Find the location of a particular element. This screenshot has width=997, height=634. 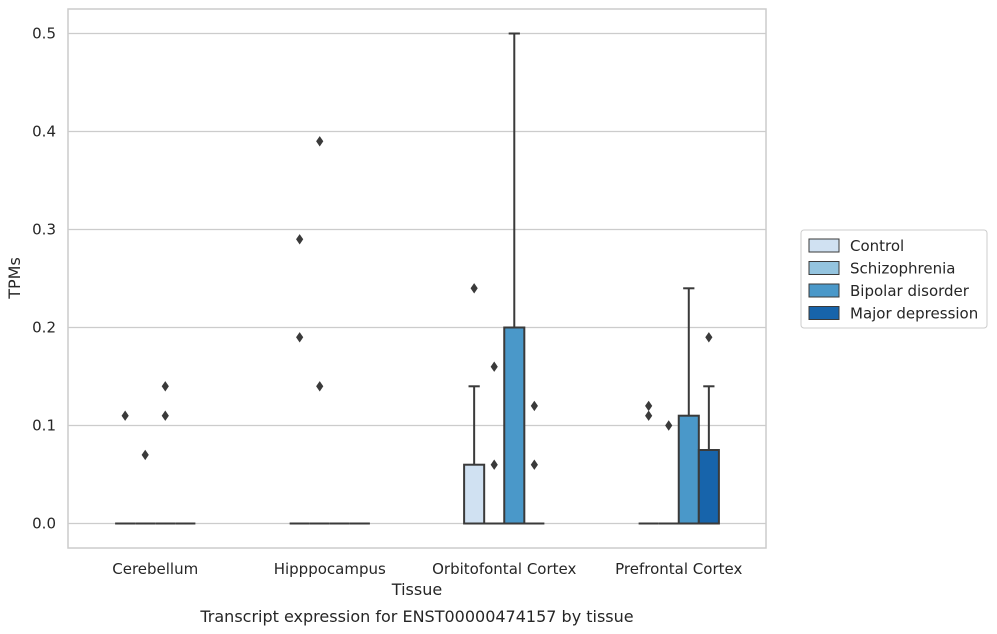

x-tick-label: Orbitofontal Cortex is located at coordinates (504, 569).